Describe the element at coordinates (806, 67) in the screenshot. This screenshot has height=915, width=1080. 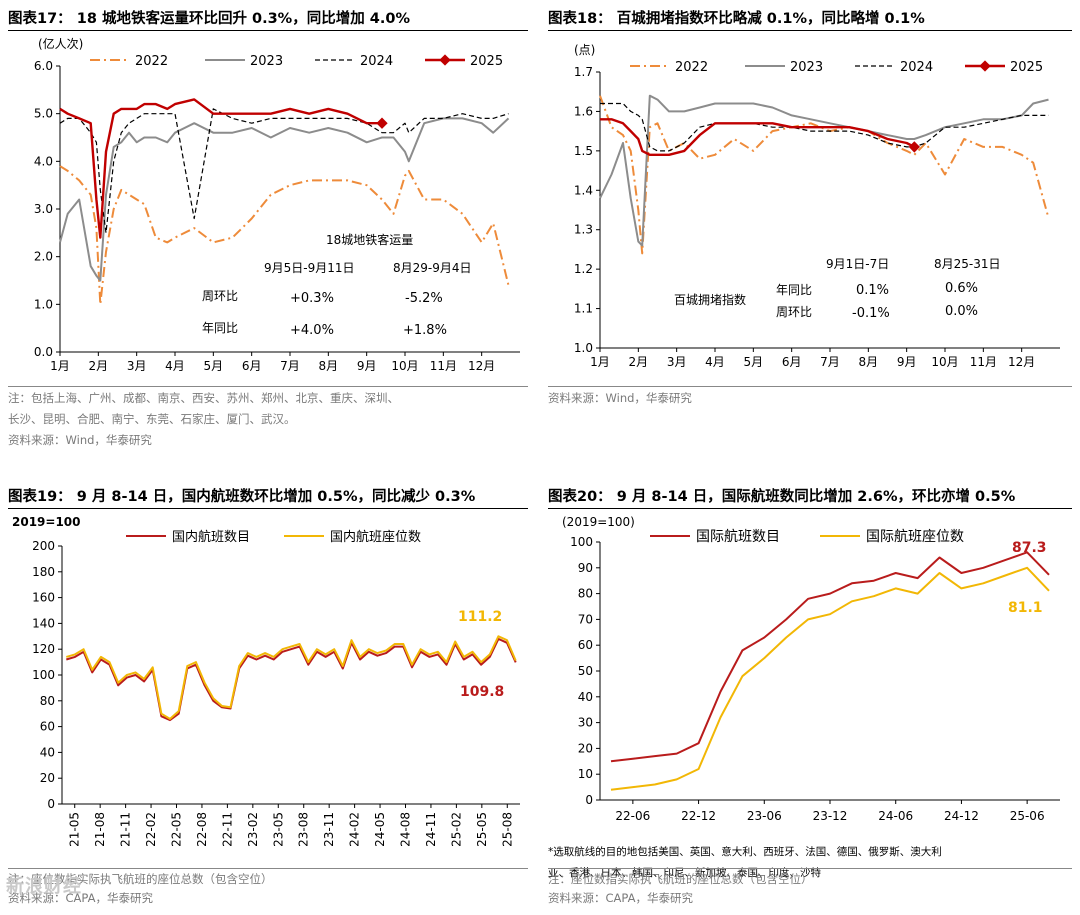
I see `chart18-legend-label-2023: 2023` at that location.